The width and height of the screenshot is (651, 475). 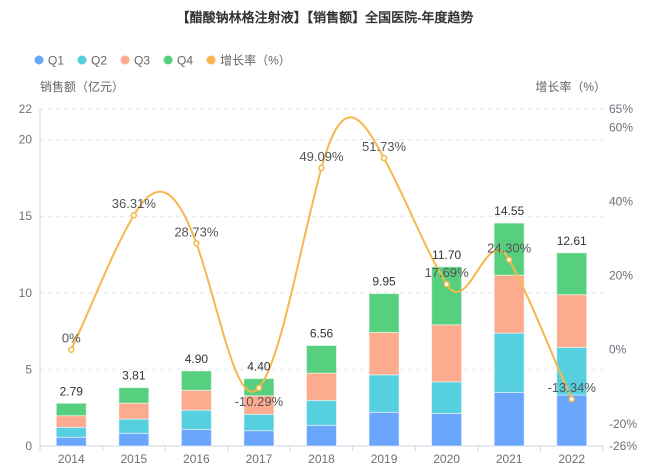 I want to click on bar-Q4-2020, so click(x=447, y=296).